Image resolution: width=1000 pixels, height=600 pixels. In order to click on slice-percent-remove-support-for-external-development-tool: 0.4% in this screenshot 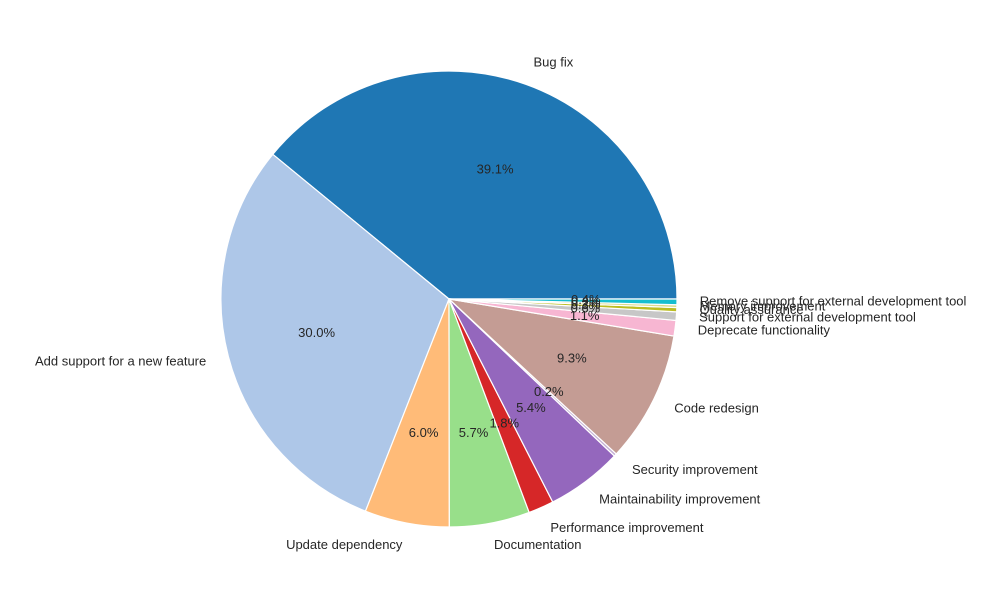, I will do `click(586, 299)`.